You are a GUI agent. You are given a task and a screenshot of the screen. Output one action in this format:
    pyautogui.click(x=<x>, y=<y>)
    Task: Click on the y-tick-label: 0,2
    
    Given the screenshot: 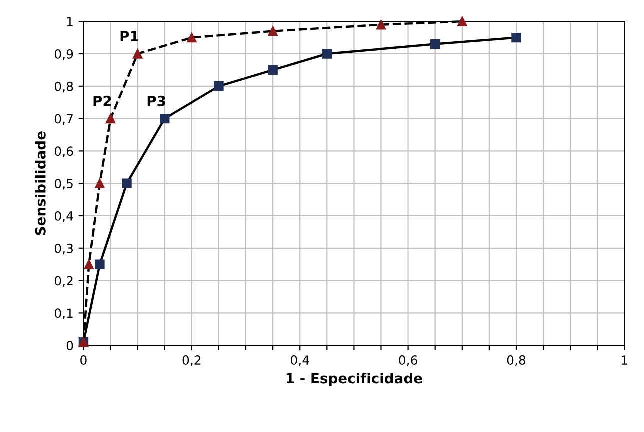 What is the action you would take?
    pyautogui.click(x=63, y=281)
    